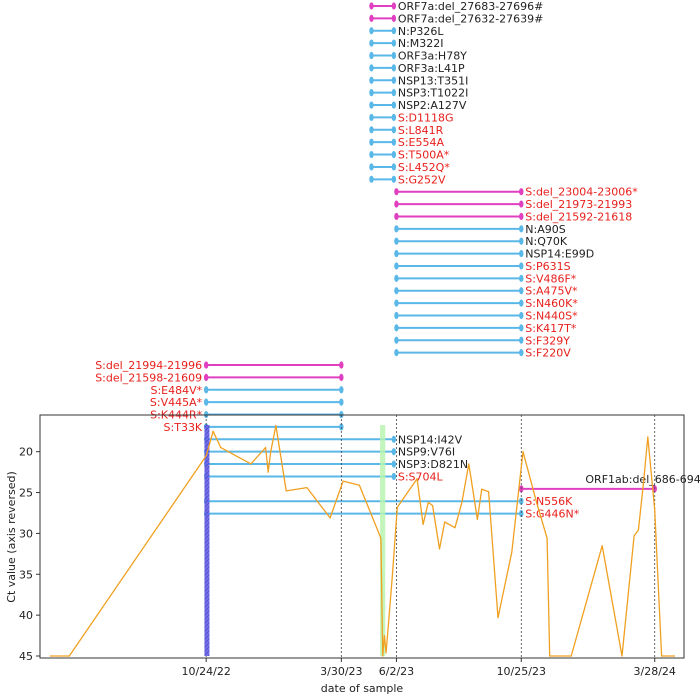 The height and width of the screenshot is (700, 700). Describe the element at coordinates (383, 540) in the screenshot. I see `shaded-band` at that location.